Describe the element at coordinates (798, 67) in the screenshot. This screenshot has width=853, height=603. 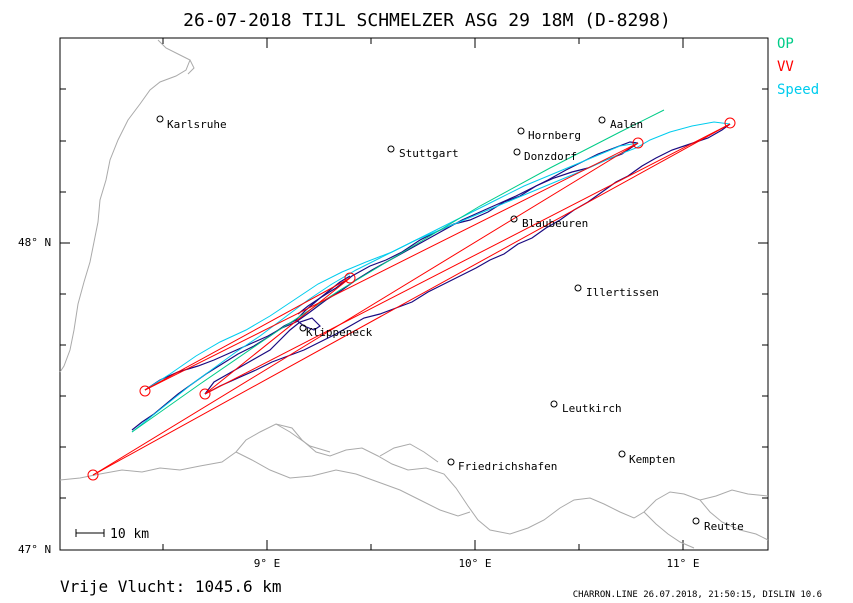
I see `legend: OP VV Speed` at that location.